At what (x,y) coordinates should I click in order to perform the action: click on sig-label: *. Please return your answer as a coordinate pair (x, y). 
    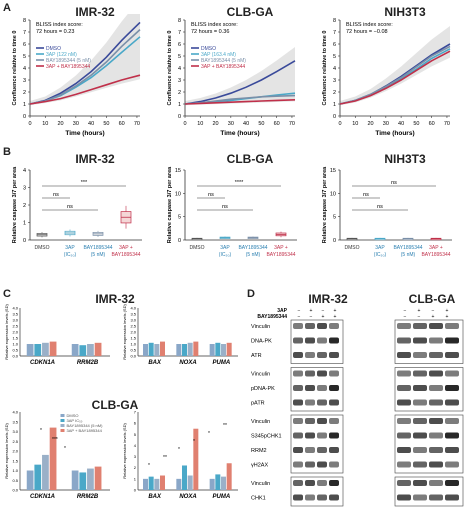
    Looking at the image, I should click on (179, 450).